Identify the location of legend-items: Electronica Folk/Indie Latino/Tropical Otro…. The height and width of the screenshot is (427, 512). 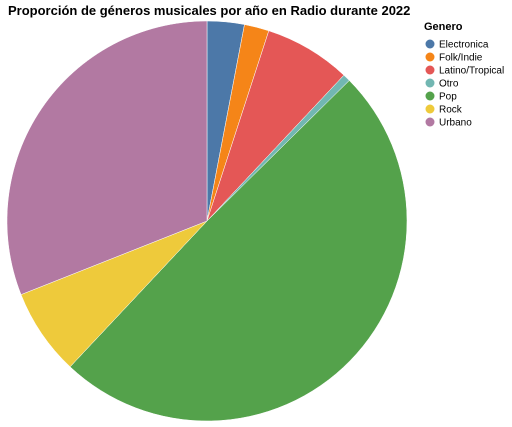
(464, 84).